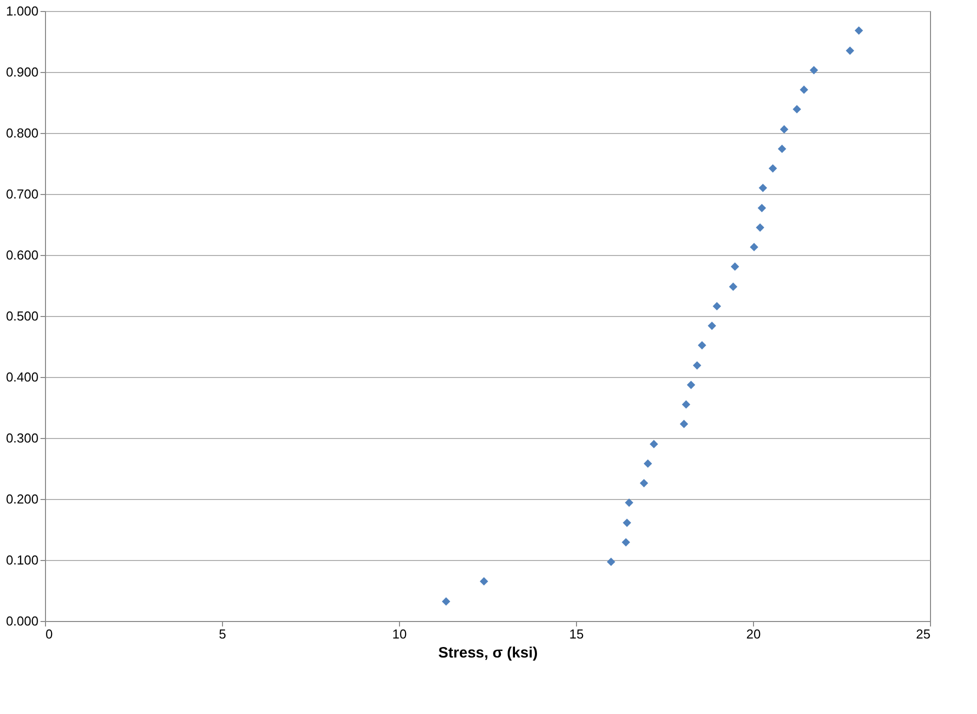 This screenshot has height=714, width=977. What do you see at coordinates (22, 499) in the screenshot?
I see `y-tick-label: 0.200` at bounding box center [22, 499].